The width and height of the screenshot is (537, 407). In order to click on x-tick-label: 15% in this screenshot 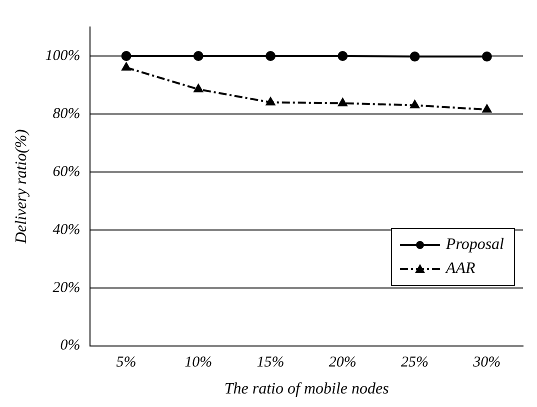, I will do `click(270, 362)`.